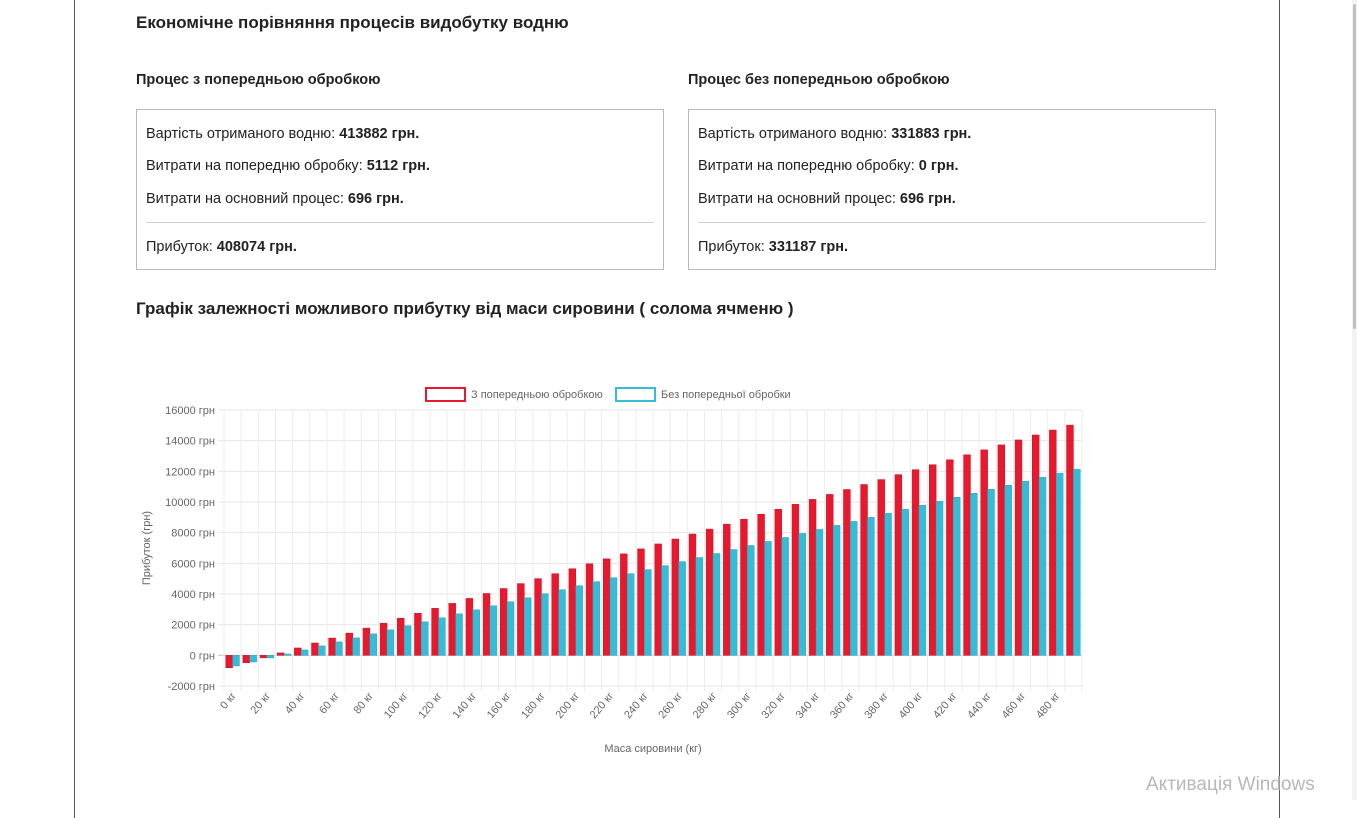 The image size is (1357, 818). I want to click on y-tick-label: 14000 грн, so click(190, 442).